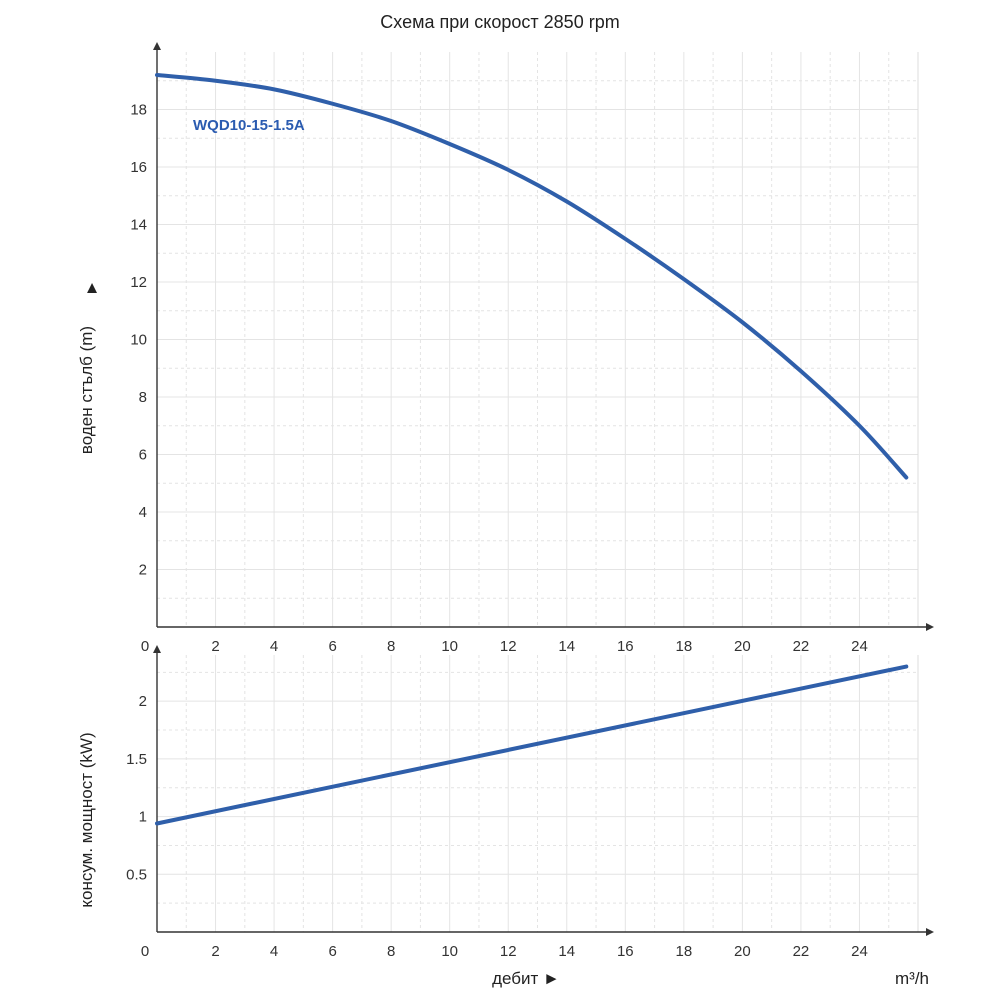  I want to click on x-axis-caption: дебит ►, so click(526, 978).